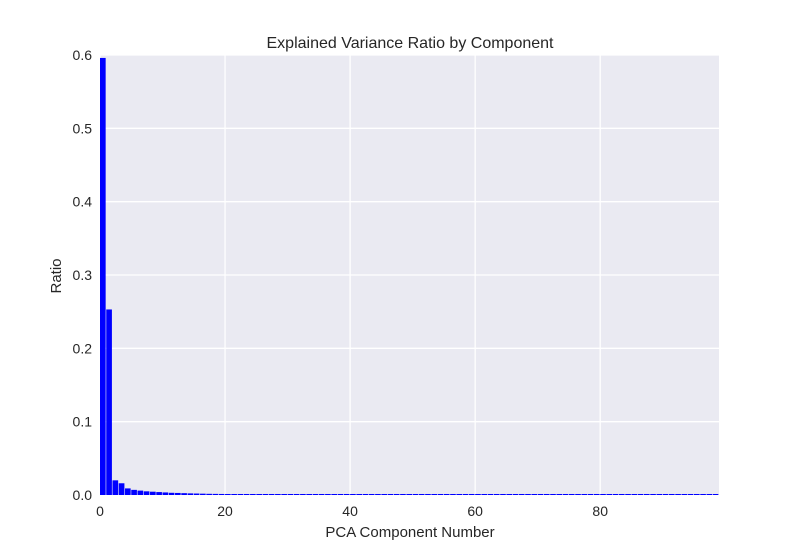 This screenshot has height=550, width=800. What do you see at coordinates (56, 275) in the screenshot?
I see `y-axis-label: Ratio` at bounding box center [56, 275].